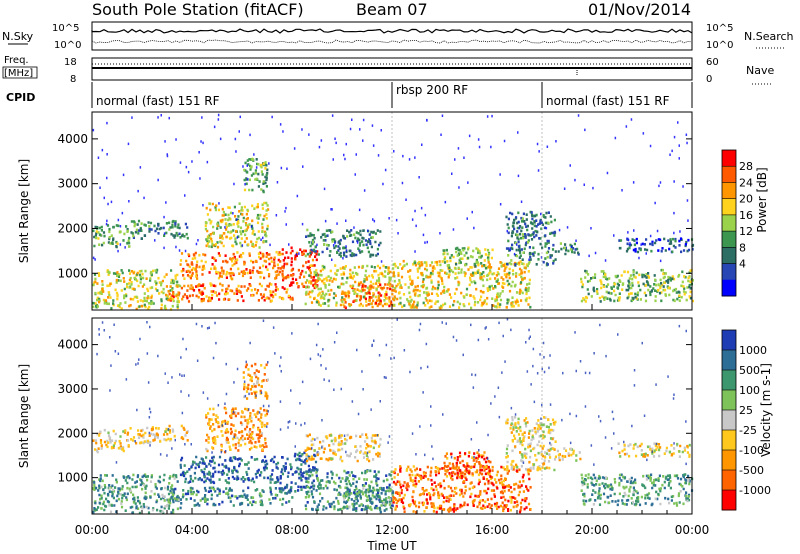  I want to click on freq-tick-top: 18, so click(70, 62).